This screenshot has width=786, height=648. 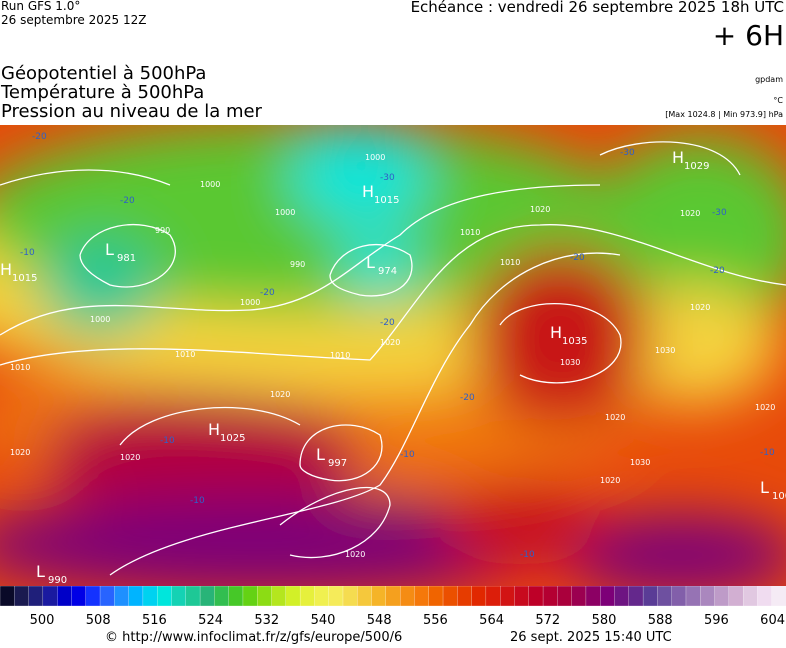 I want to click on colorbar-label: 508, so click(x=98, y=620).